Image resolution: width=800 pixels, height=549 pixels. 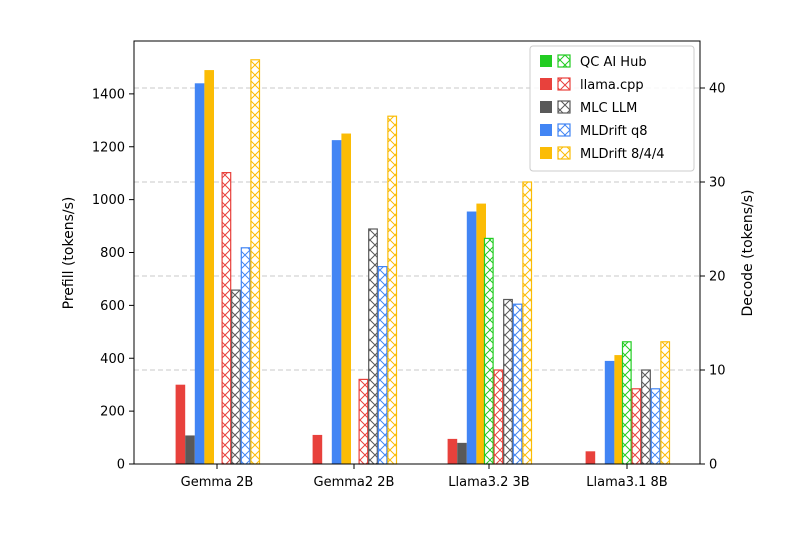 I want to click on legend-label: MLDrift 8/4/4, so click(x=622, y=154).